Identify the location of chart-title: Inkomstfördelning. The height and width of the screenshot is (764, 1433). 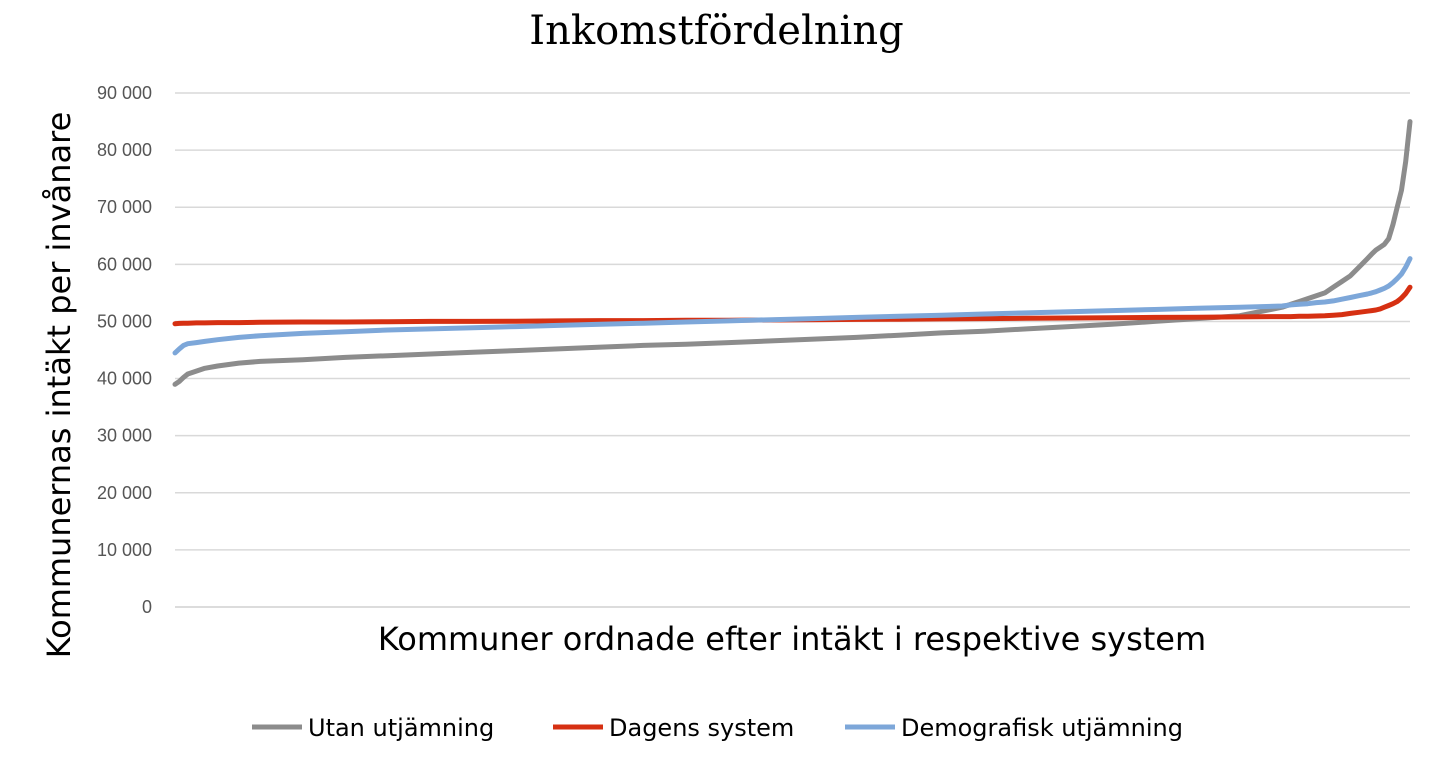
(716, 31).